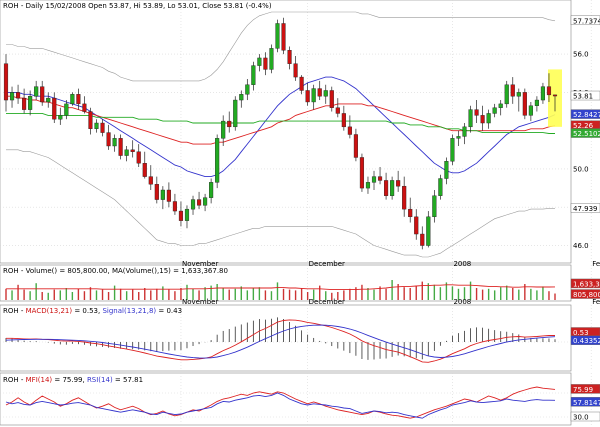 The image size is (600, 427). I want to click on value-tag-text: 805,800, so click(586, 295).